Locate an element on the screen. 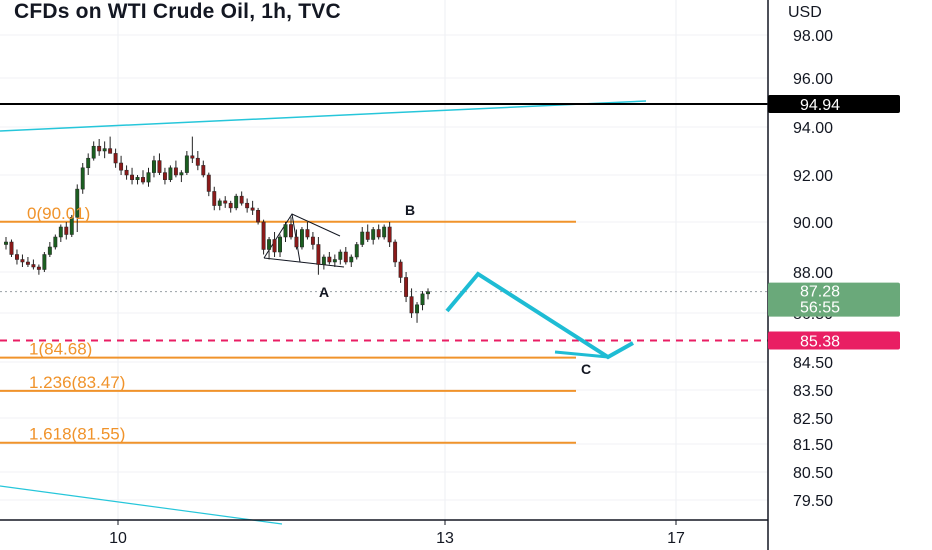 The image size is (932, 550). horizontal-level-value: 94.94 is located at coordinates (820, 105).